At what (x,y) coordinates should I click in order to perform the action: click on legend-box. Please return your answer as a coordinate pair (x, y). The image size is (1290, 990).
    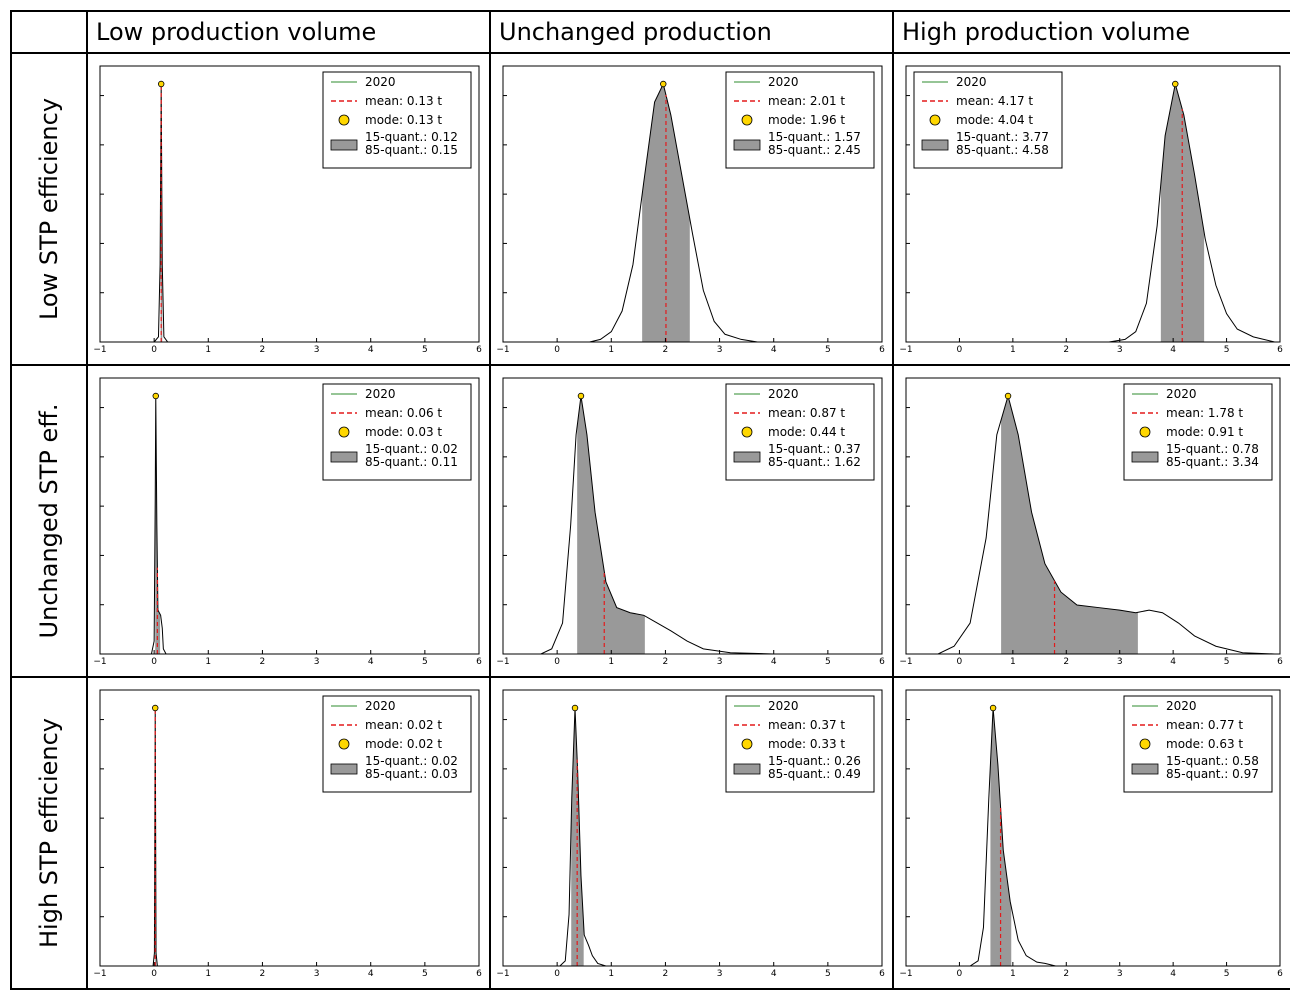
    Looking at the image, I should click on (1198, 744).